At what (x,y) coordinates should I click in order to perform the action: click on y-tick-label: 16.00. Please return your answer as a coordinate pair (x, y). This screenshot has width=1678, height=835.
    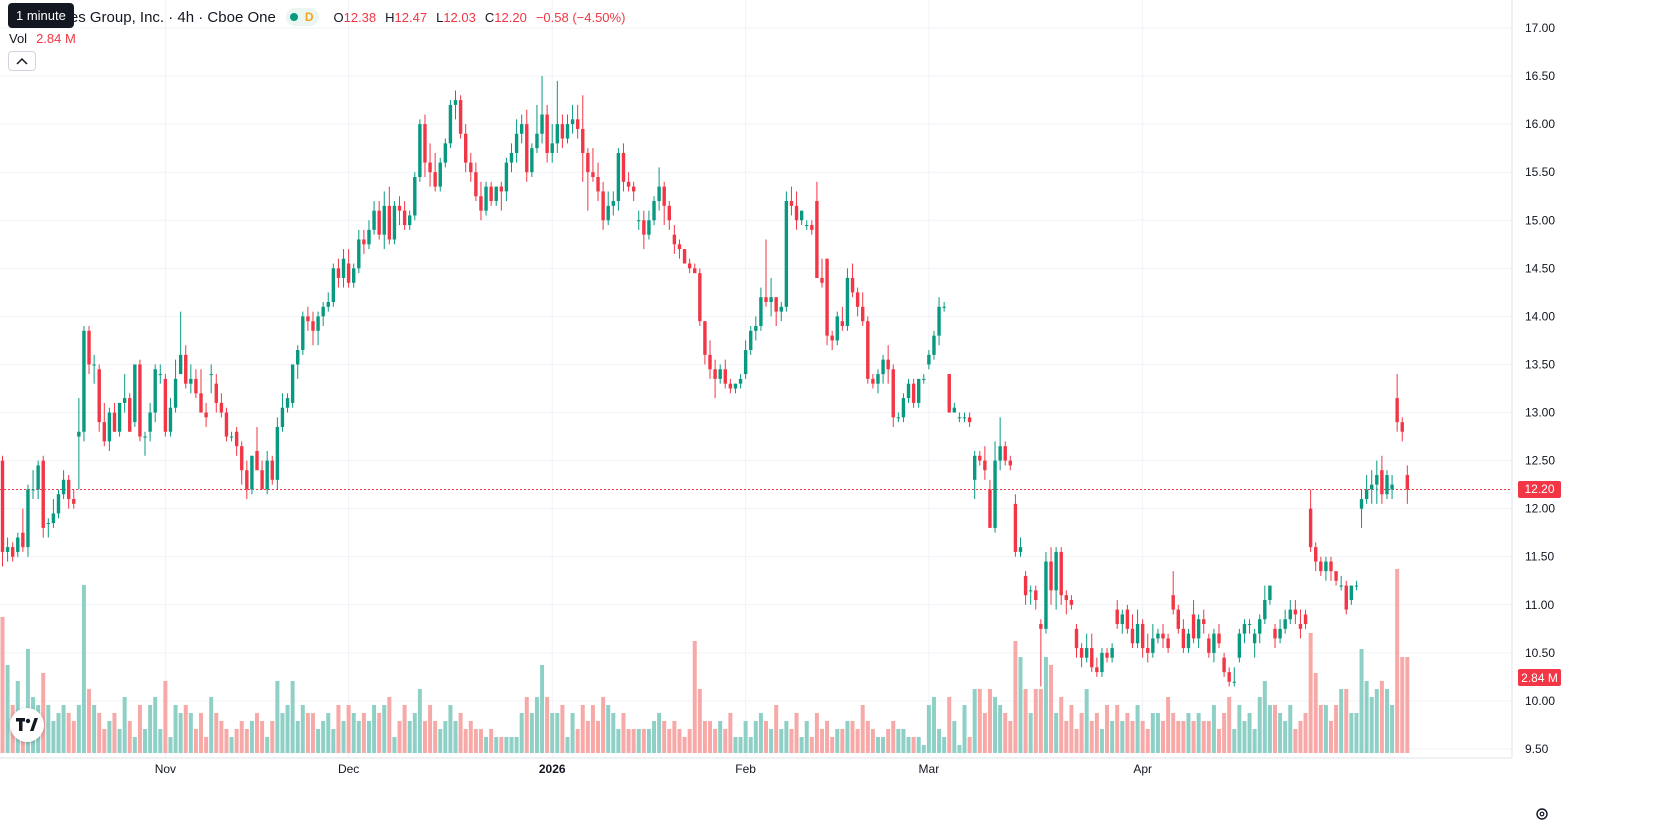
    Looking at the image, I should click on (1540, 124).